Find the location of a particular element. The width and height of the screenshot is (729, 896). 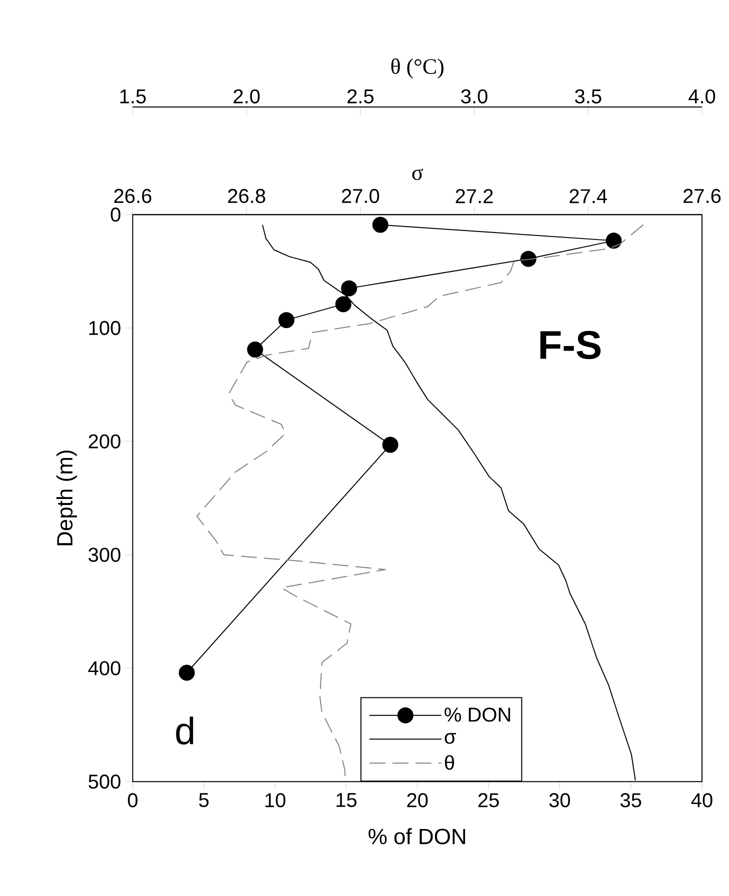

x-tick-label: 0 is located at coordinates (133, 800).